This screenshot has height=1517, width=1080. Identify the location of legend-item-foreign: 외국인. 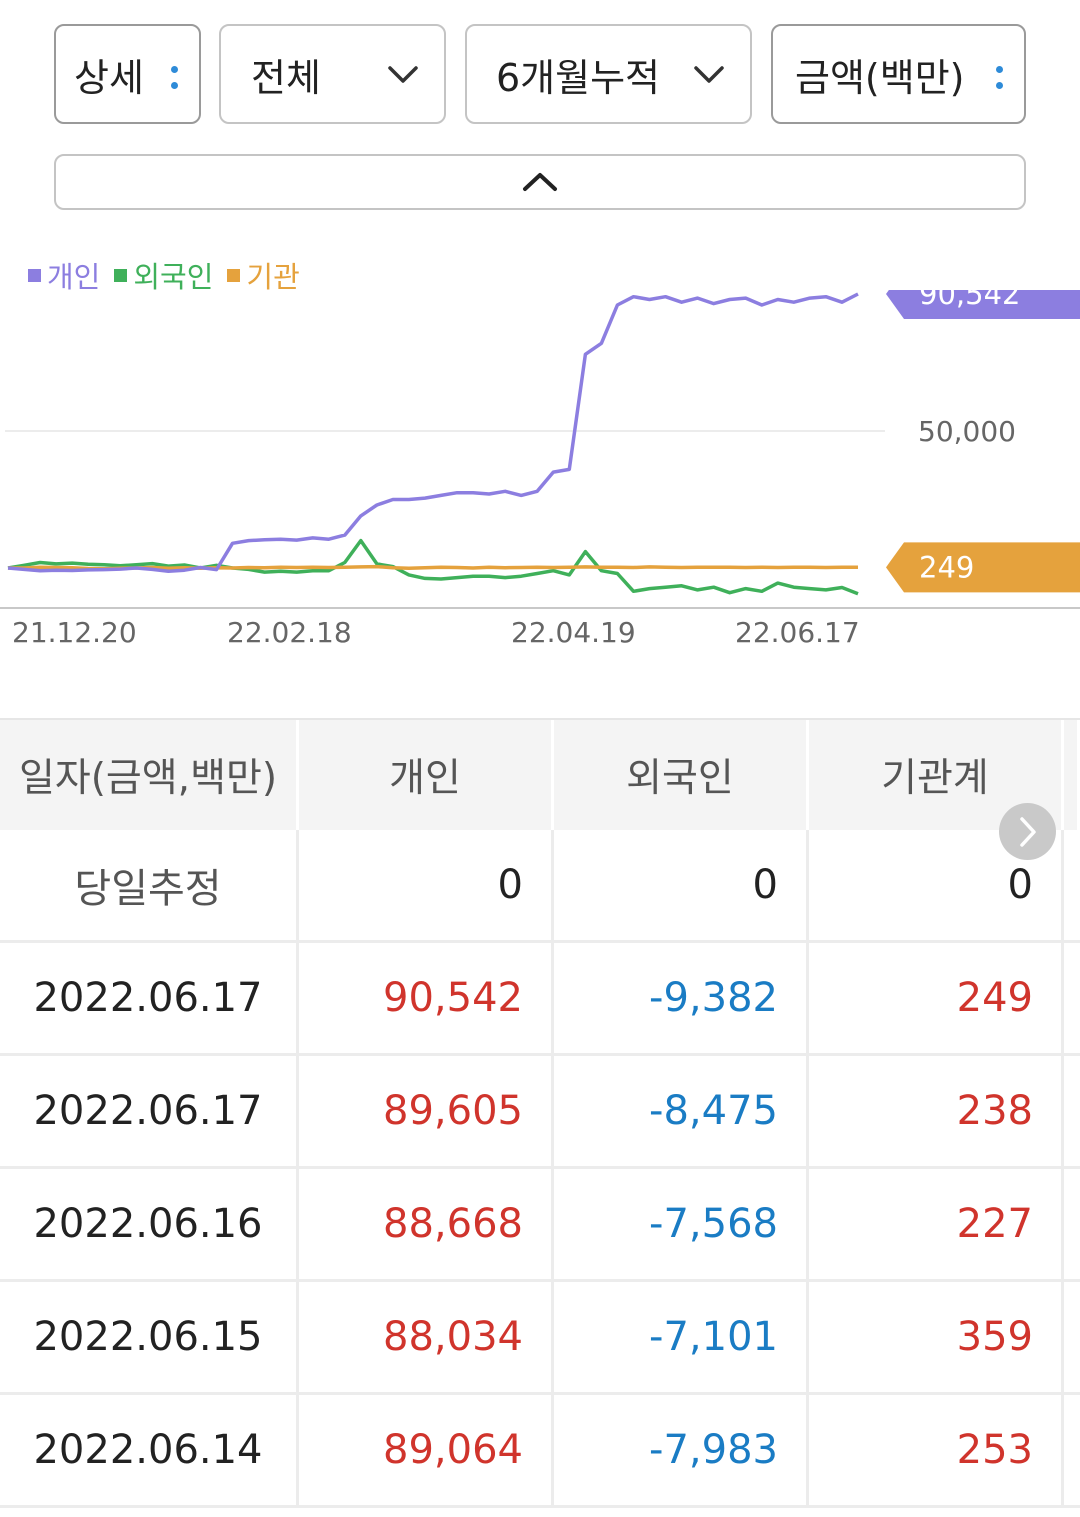
(163, 275).